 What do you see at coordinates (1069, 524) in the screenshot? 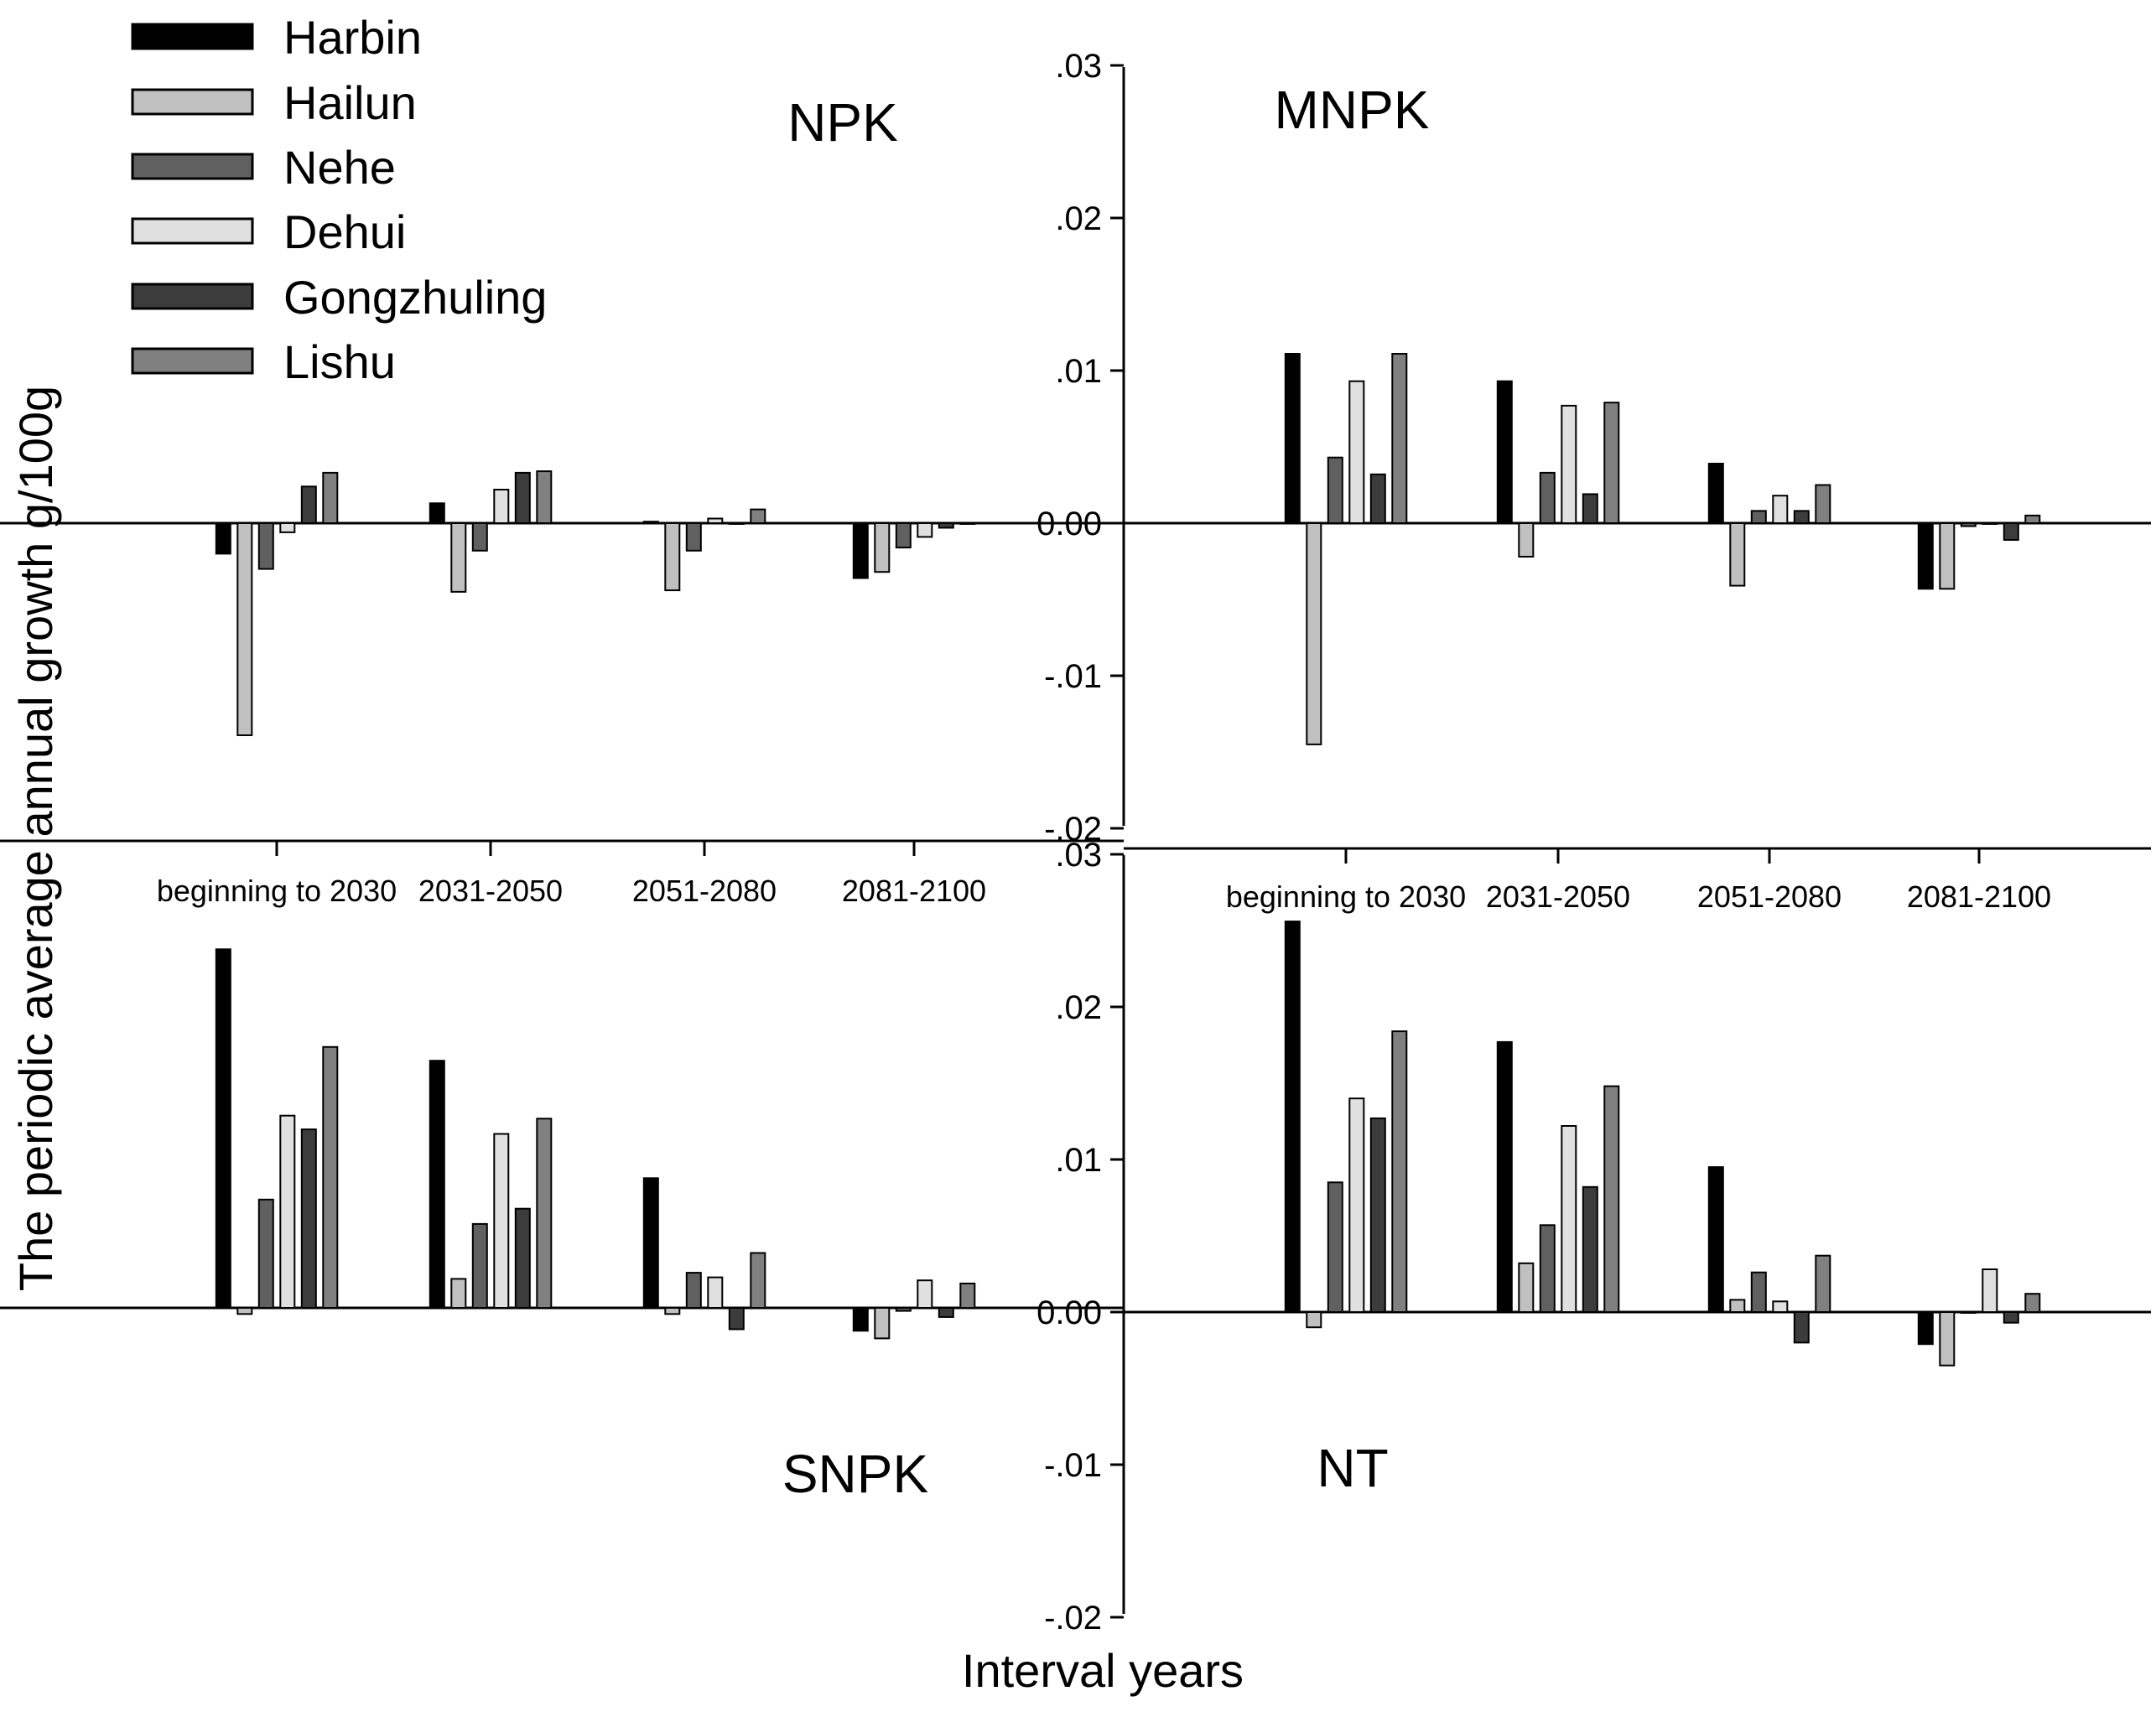
I see `mnpk-y-tick-label-4: 0.00` at bounding box center [1069, 524].